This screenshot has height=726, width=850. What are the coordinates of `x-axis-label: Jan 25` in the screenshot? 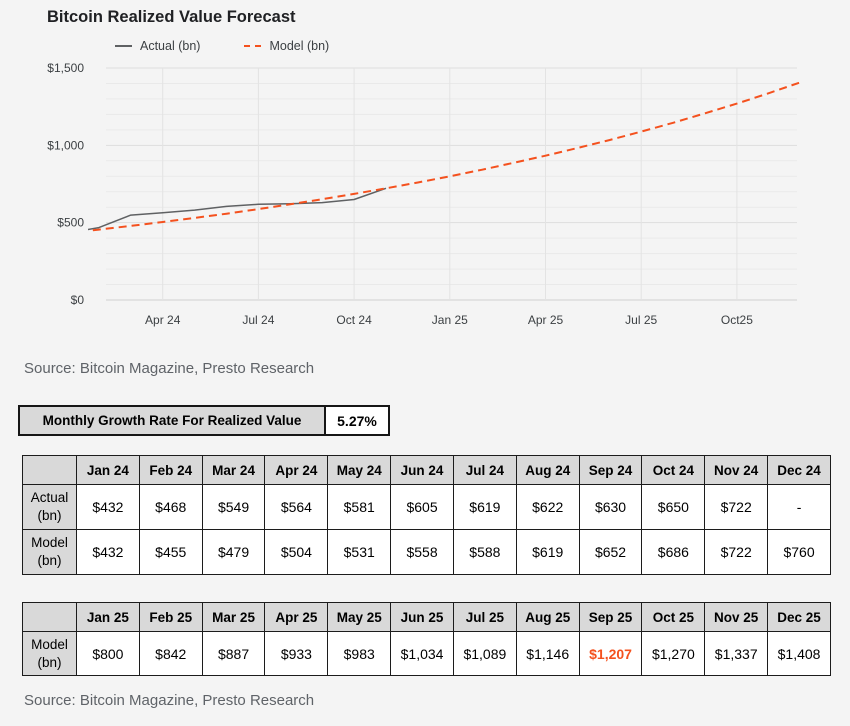 It's located at (450, 320).